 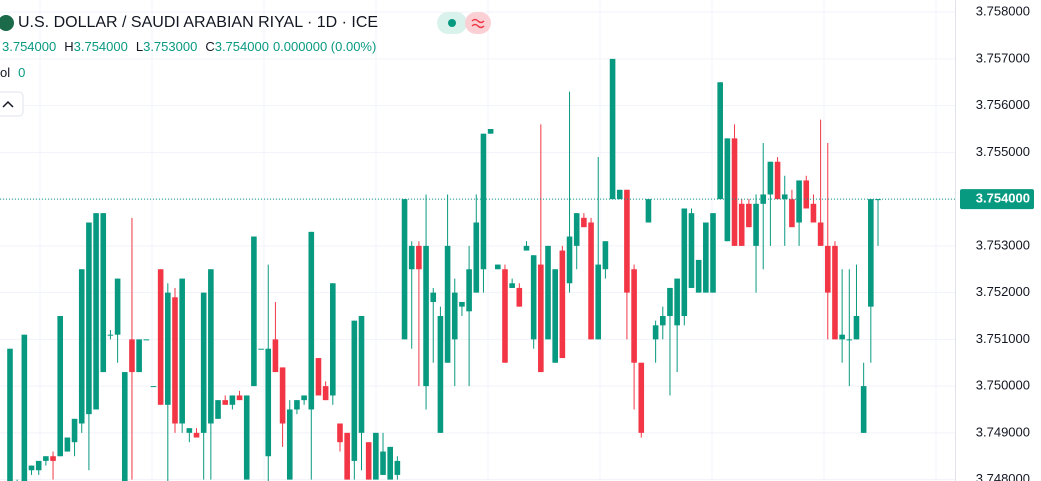 I want to click on ohlc-prefix: L, so click(x=139, y=46).